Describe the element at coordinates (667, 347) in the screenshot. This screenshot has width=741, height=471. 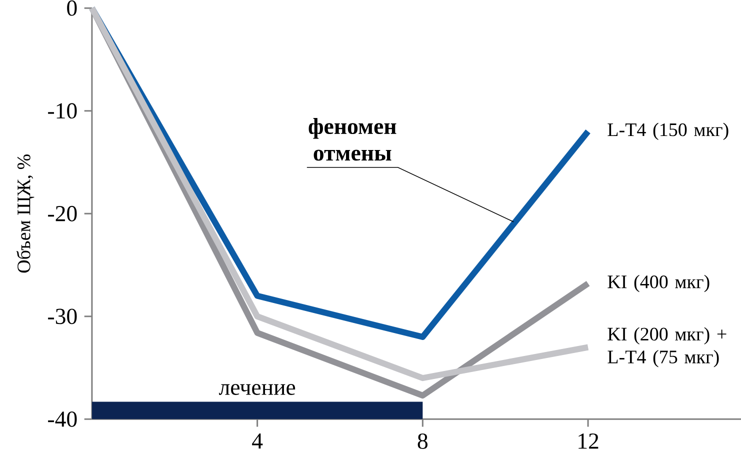
I see `series-label: KI (200 мкг) + L-T4 (75 мкг)` at that location.